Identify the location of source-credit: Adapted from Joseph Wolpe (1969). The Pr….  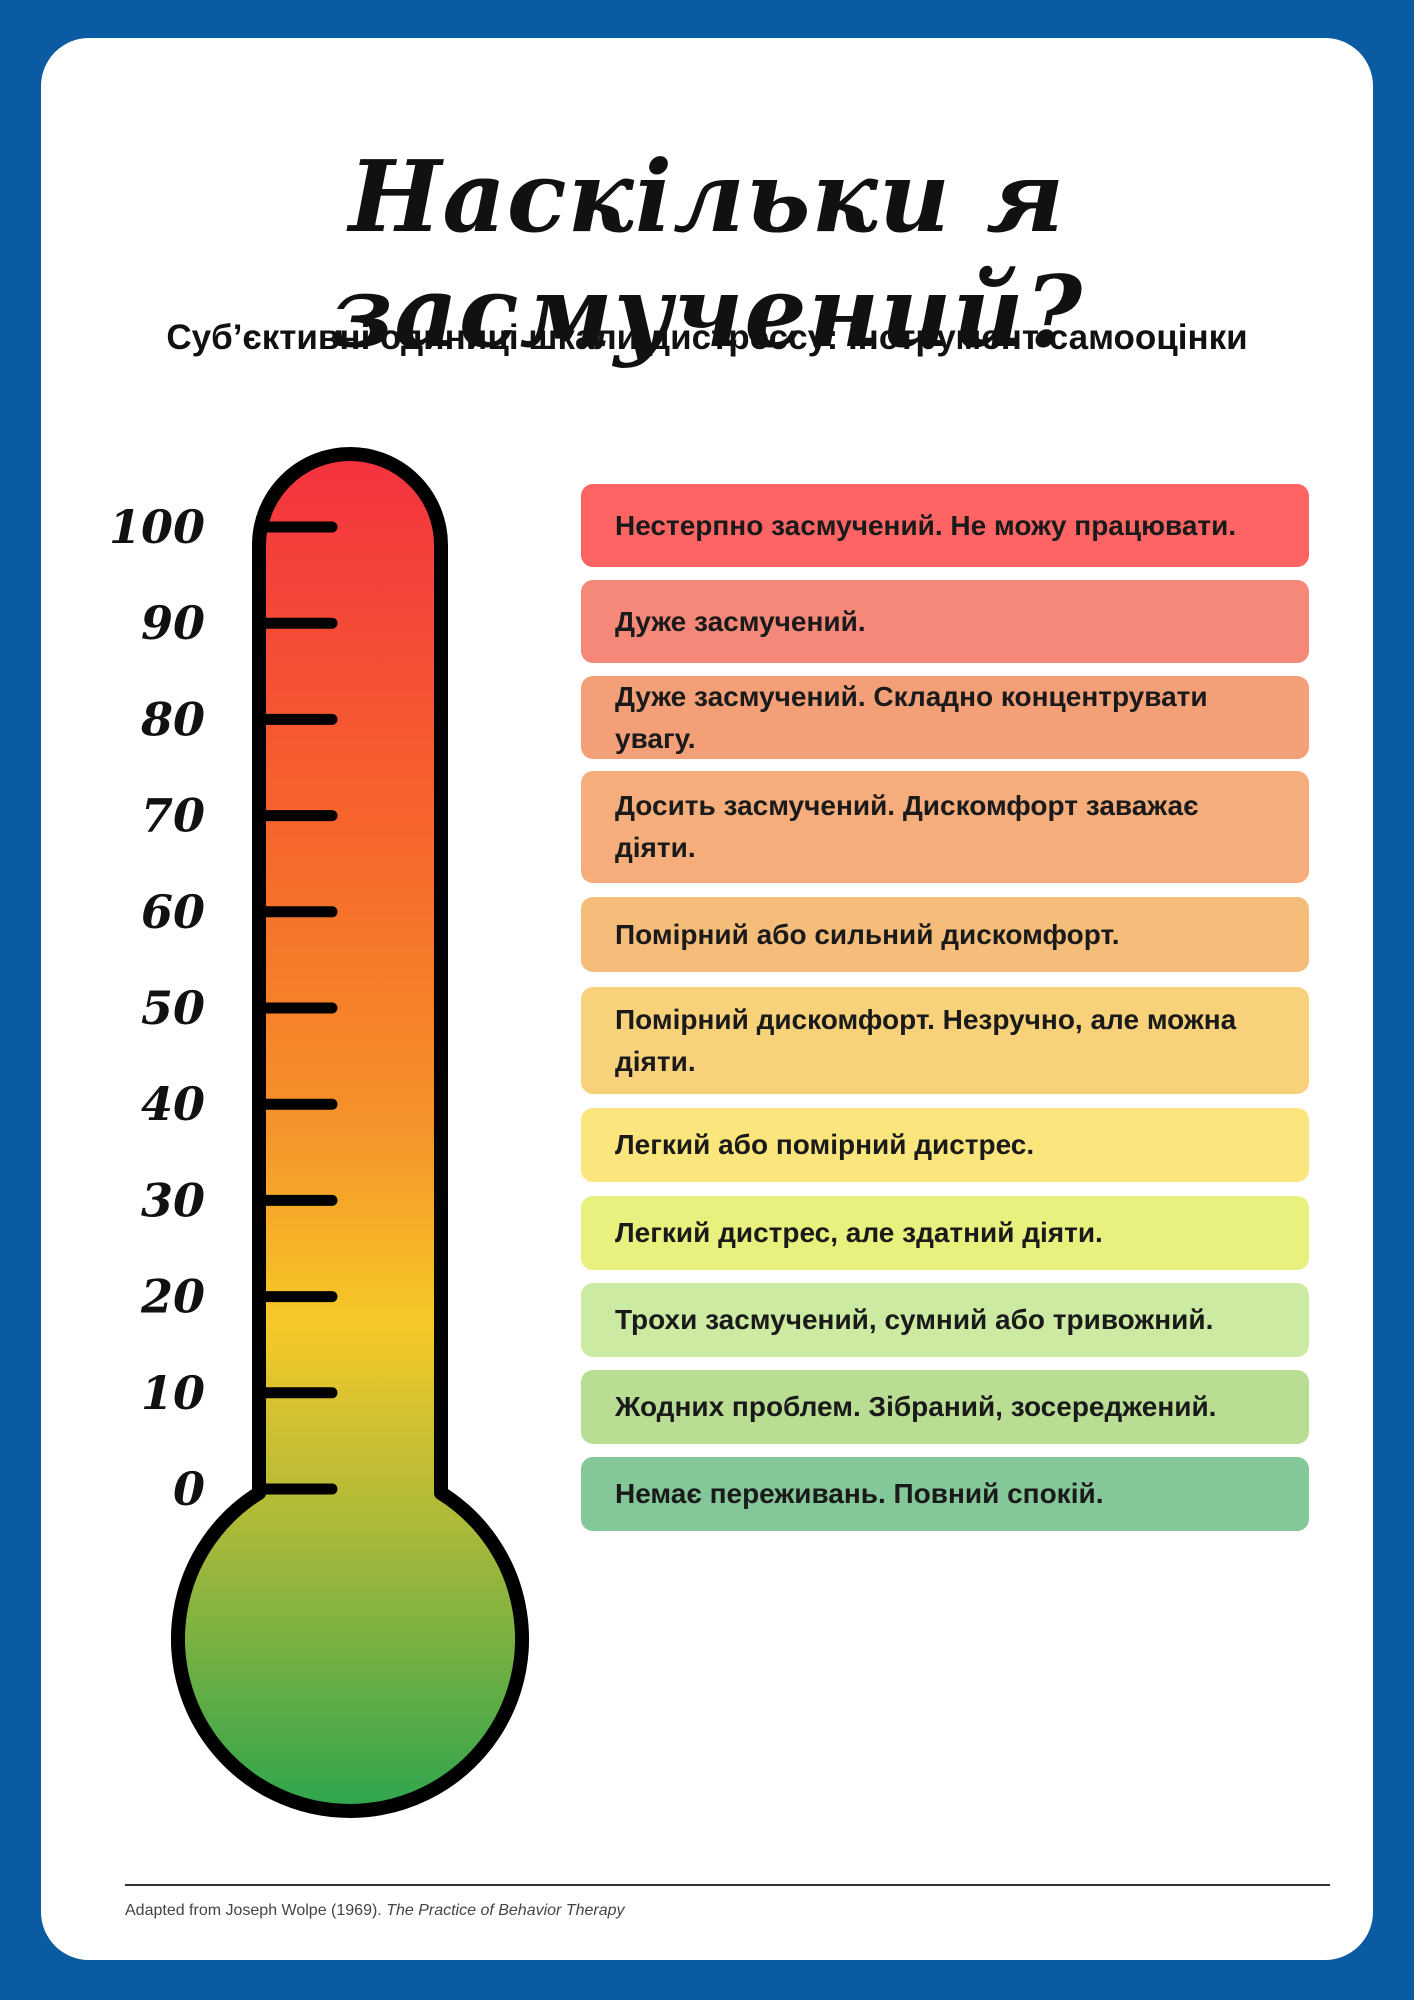
(375, 1911).